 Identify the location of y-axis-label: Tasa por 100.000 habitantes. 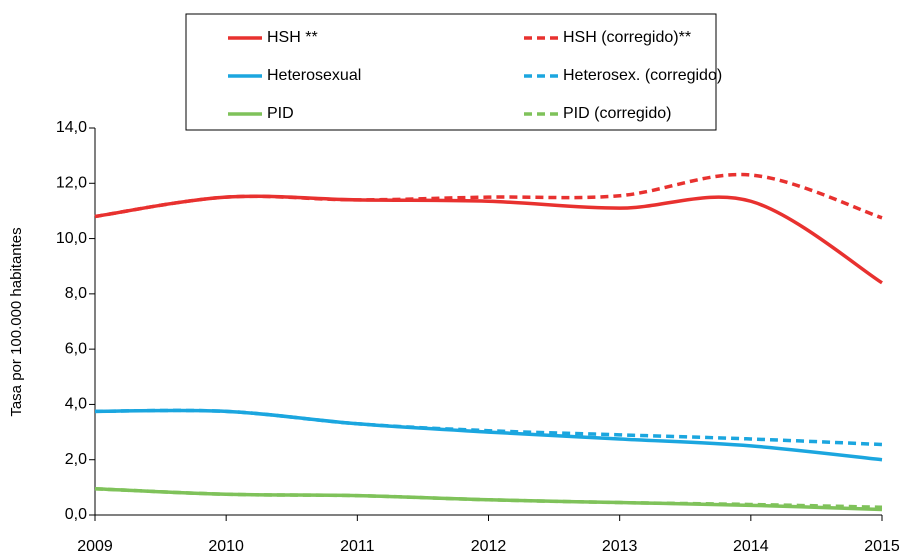
(16, 321).